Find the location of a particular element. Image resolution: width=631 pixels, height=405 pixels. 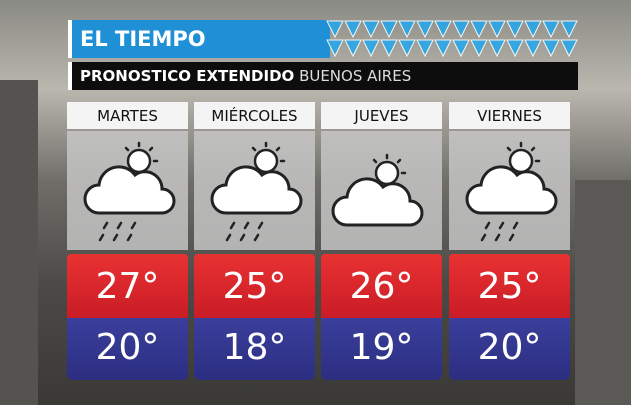

min-temp: 18° is located at coordinates (254, 349).